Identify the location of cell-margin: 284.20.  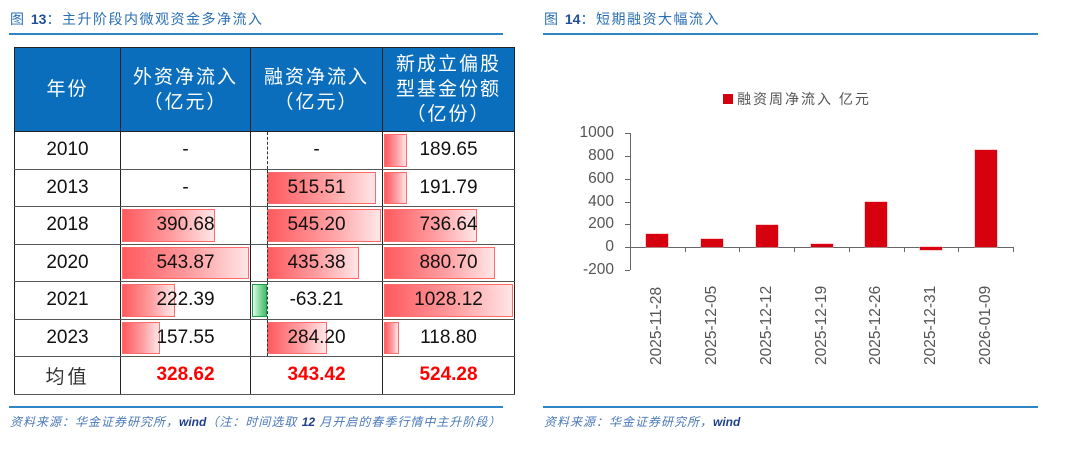
(316, 337).